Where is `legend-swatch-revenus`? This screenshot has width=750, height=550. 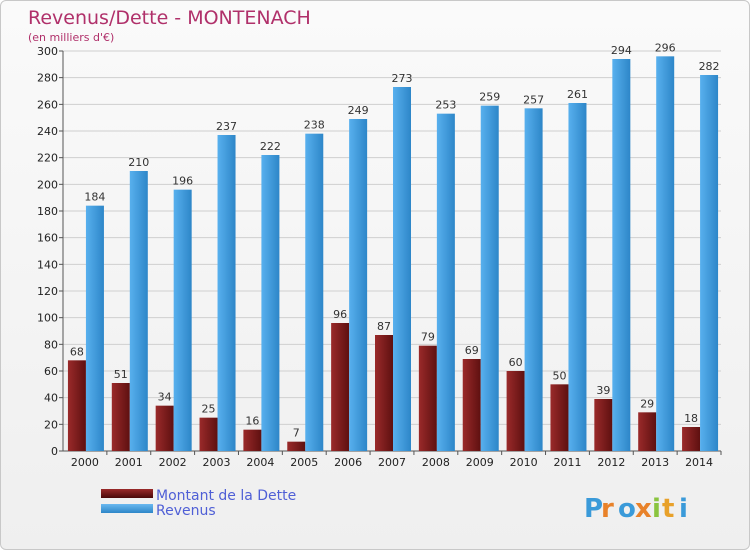
legend-swatch-revenus is located at coordinates (127, 508).